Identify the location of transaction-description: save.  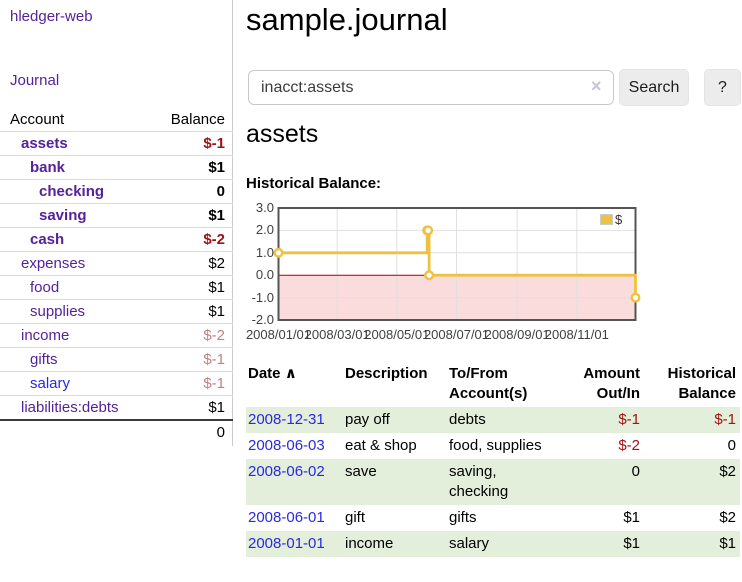
(361, 471).